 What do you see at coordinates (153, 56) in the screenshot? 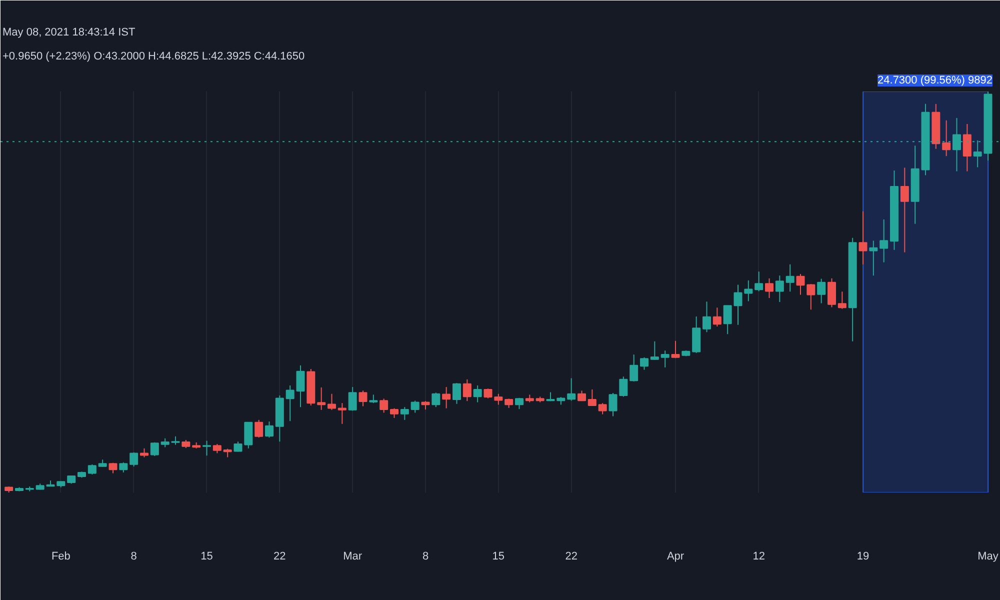
I see `text: +0.9650 (+2.23%) O:43.2000 H:44.6825 L:42.3925 C:44.1650` at bounding box center [153, 56].